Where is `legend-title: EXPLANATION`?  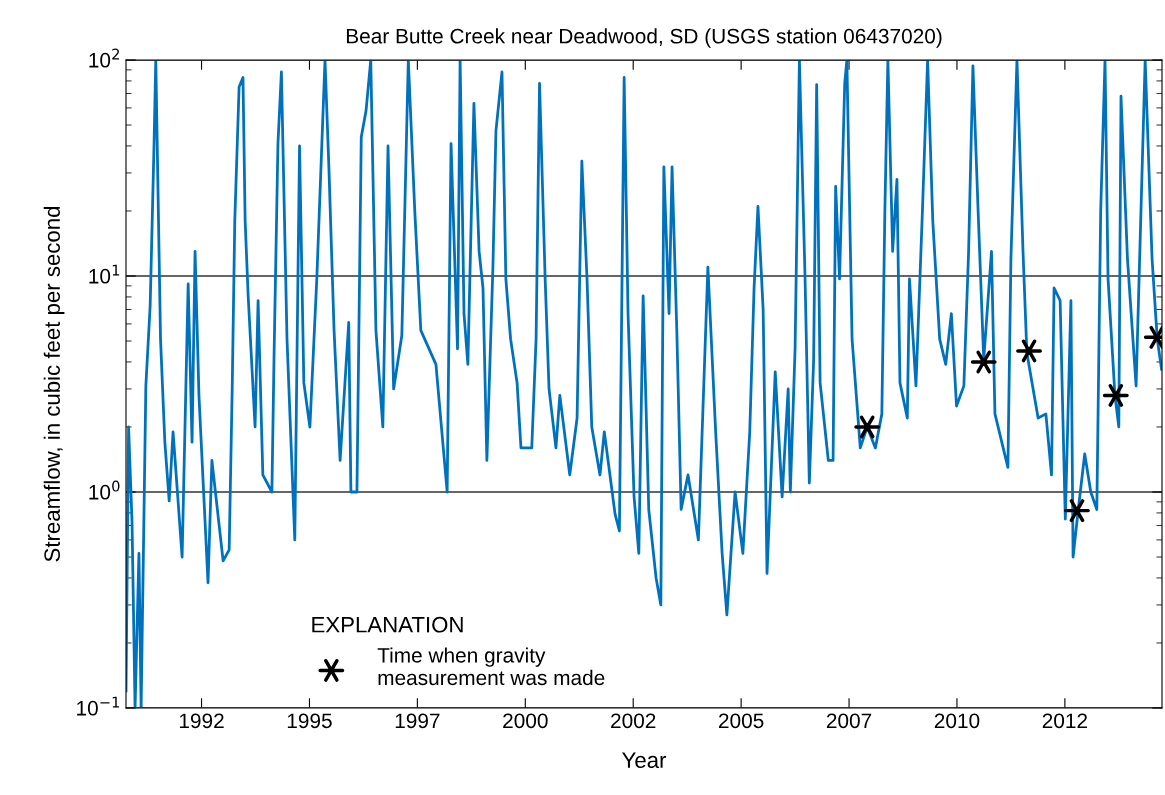 legend-title: EXPLANATION is located at coordinates (387, 624).